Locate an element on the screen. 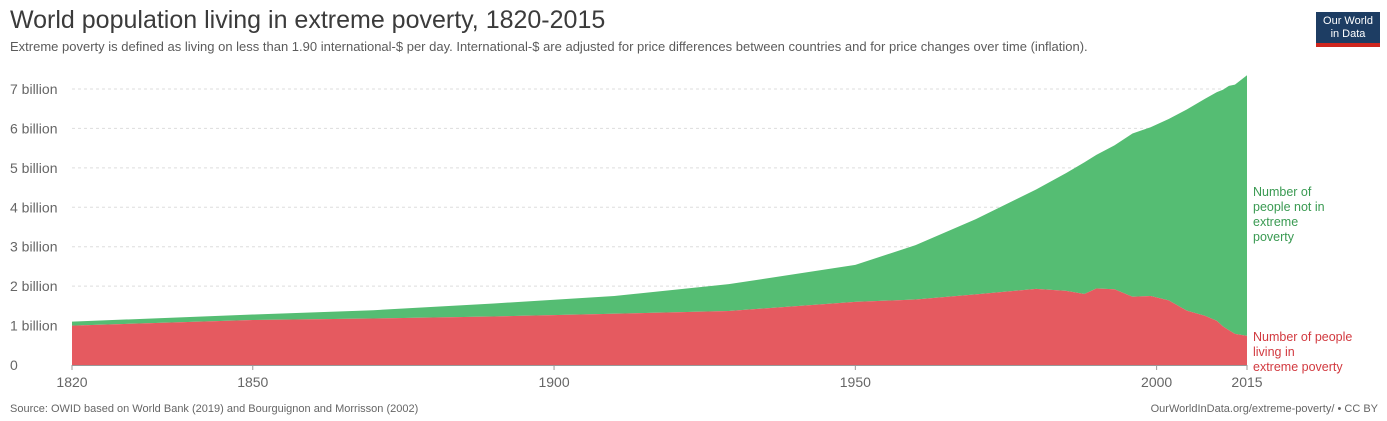  y-tick-label-7: 7 billion is located at coordinates (33, 89).